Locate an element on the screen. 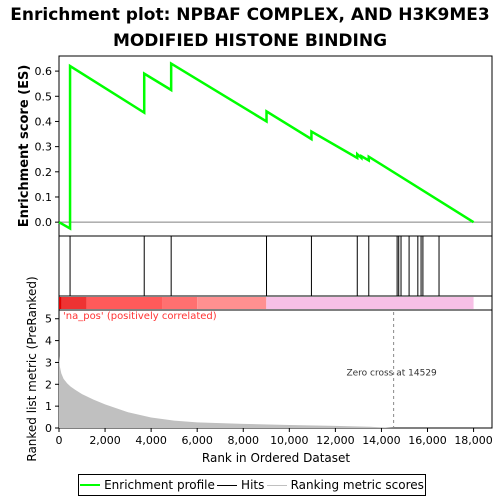 The width and height of the screenshot is (500, 500). x-tick-label: 2,000 is located at coordinates (105, 440).